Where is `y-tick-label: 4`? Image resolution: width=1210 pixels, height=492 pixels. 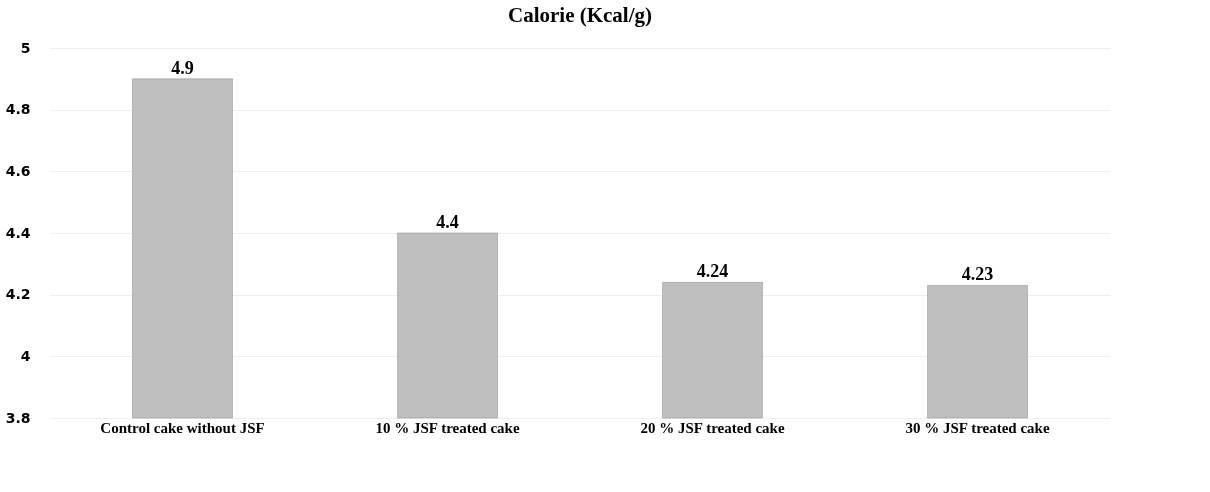
y-tick-label: 4 is located at coordinates (25, 355).